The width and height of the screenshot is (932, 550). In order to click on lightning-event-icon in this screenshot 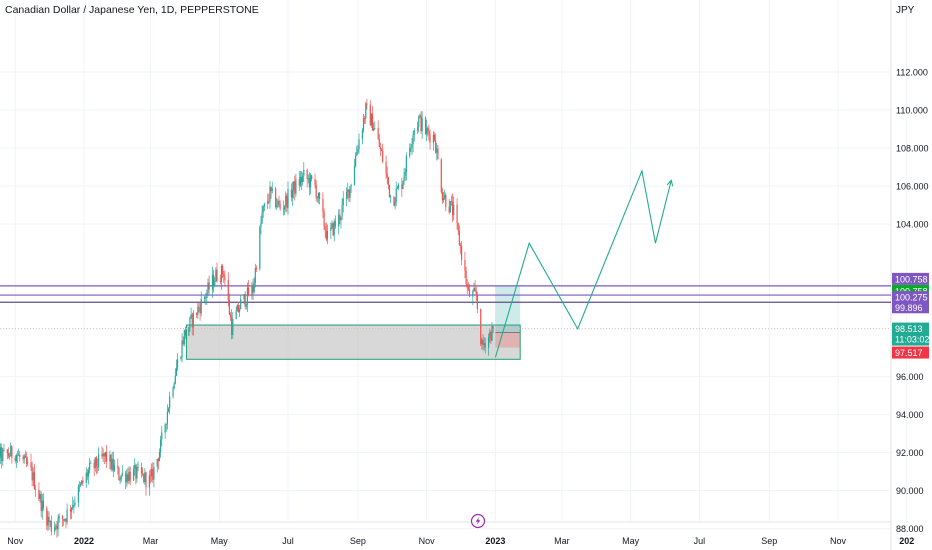, I will do `click(478, 521)`.